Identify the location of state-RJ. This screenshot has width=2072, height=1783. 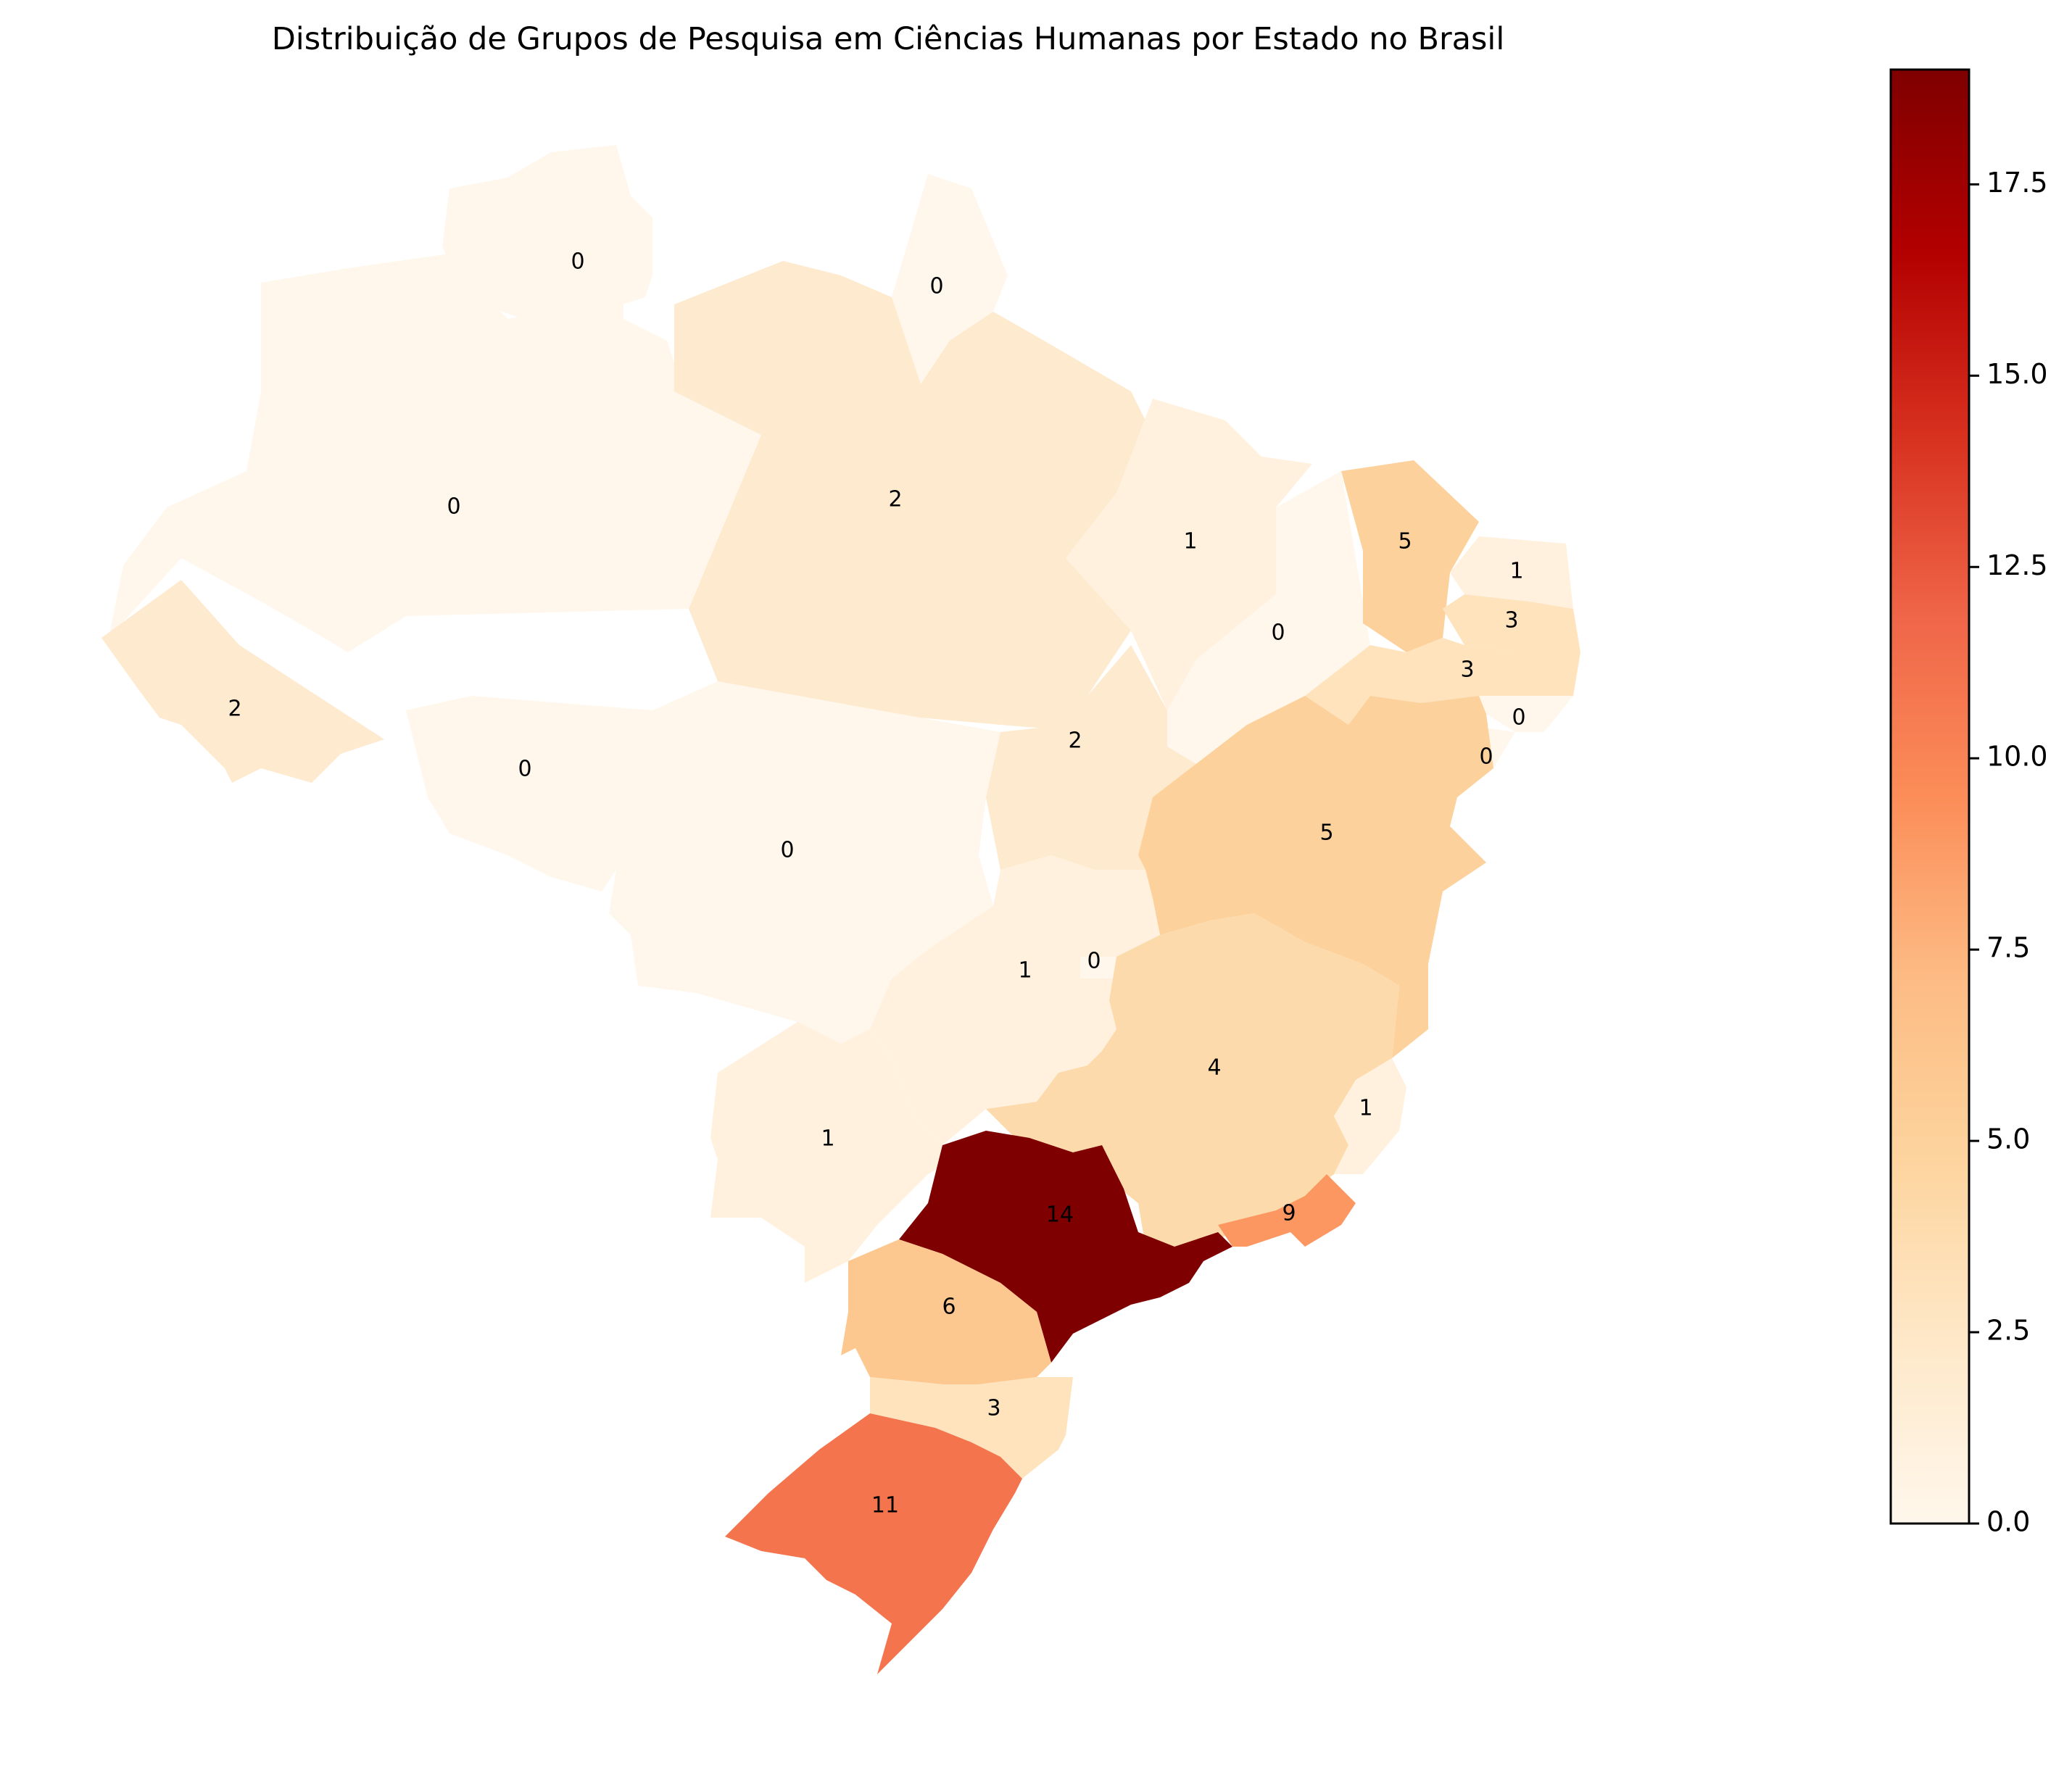
(1287, 1210).